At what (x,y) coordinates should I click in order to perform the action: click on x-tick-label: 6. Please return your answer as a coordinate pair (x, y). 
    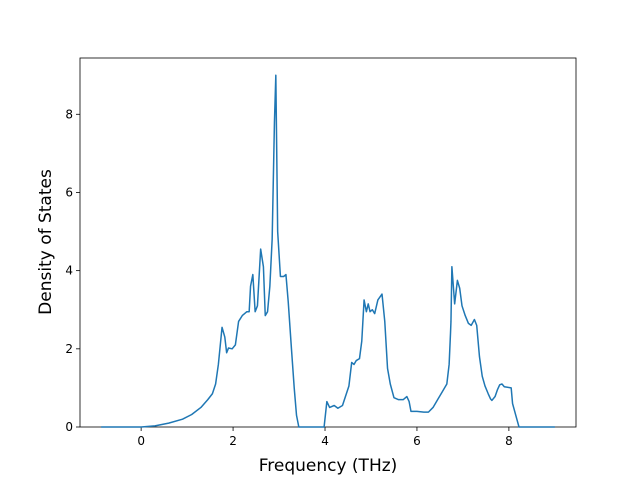
    Looking at the image, I should click on (417, 441).